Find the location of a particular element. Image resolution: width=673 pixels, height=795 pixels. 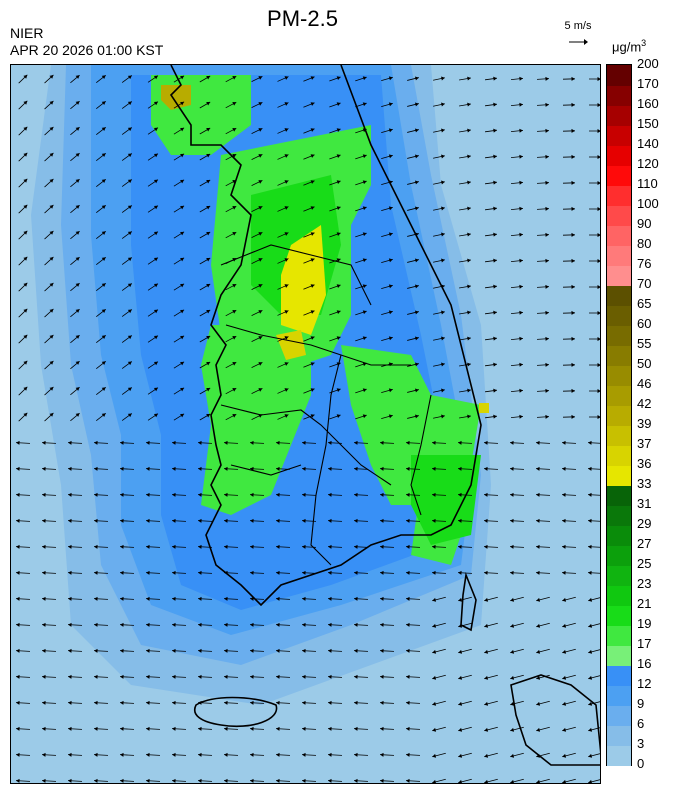

jeju-island is located at coordinates (236, 712).